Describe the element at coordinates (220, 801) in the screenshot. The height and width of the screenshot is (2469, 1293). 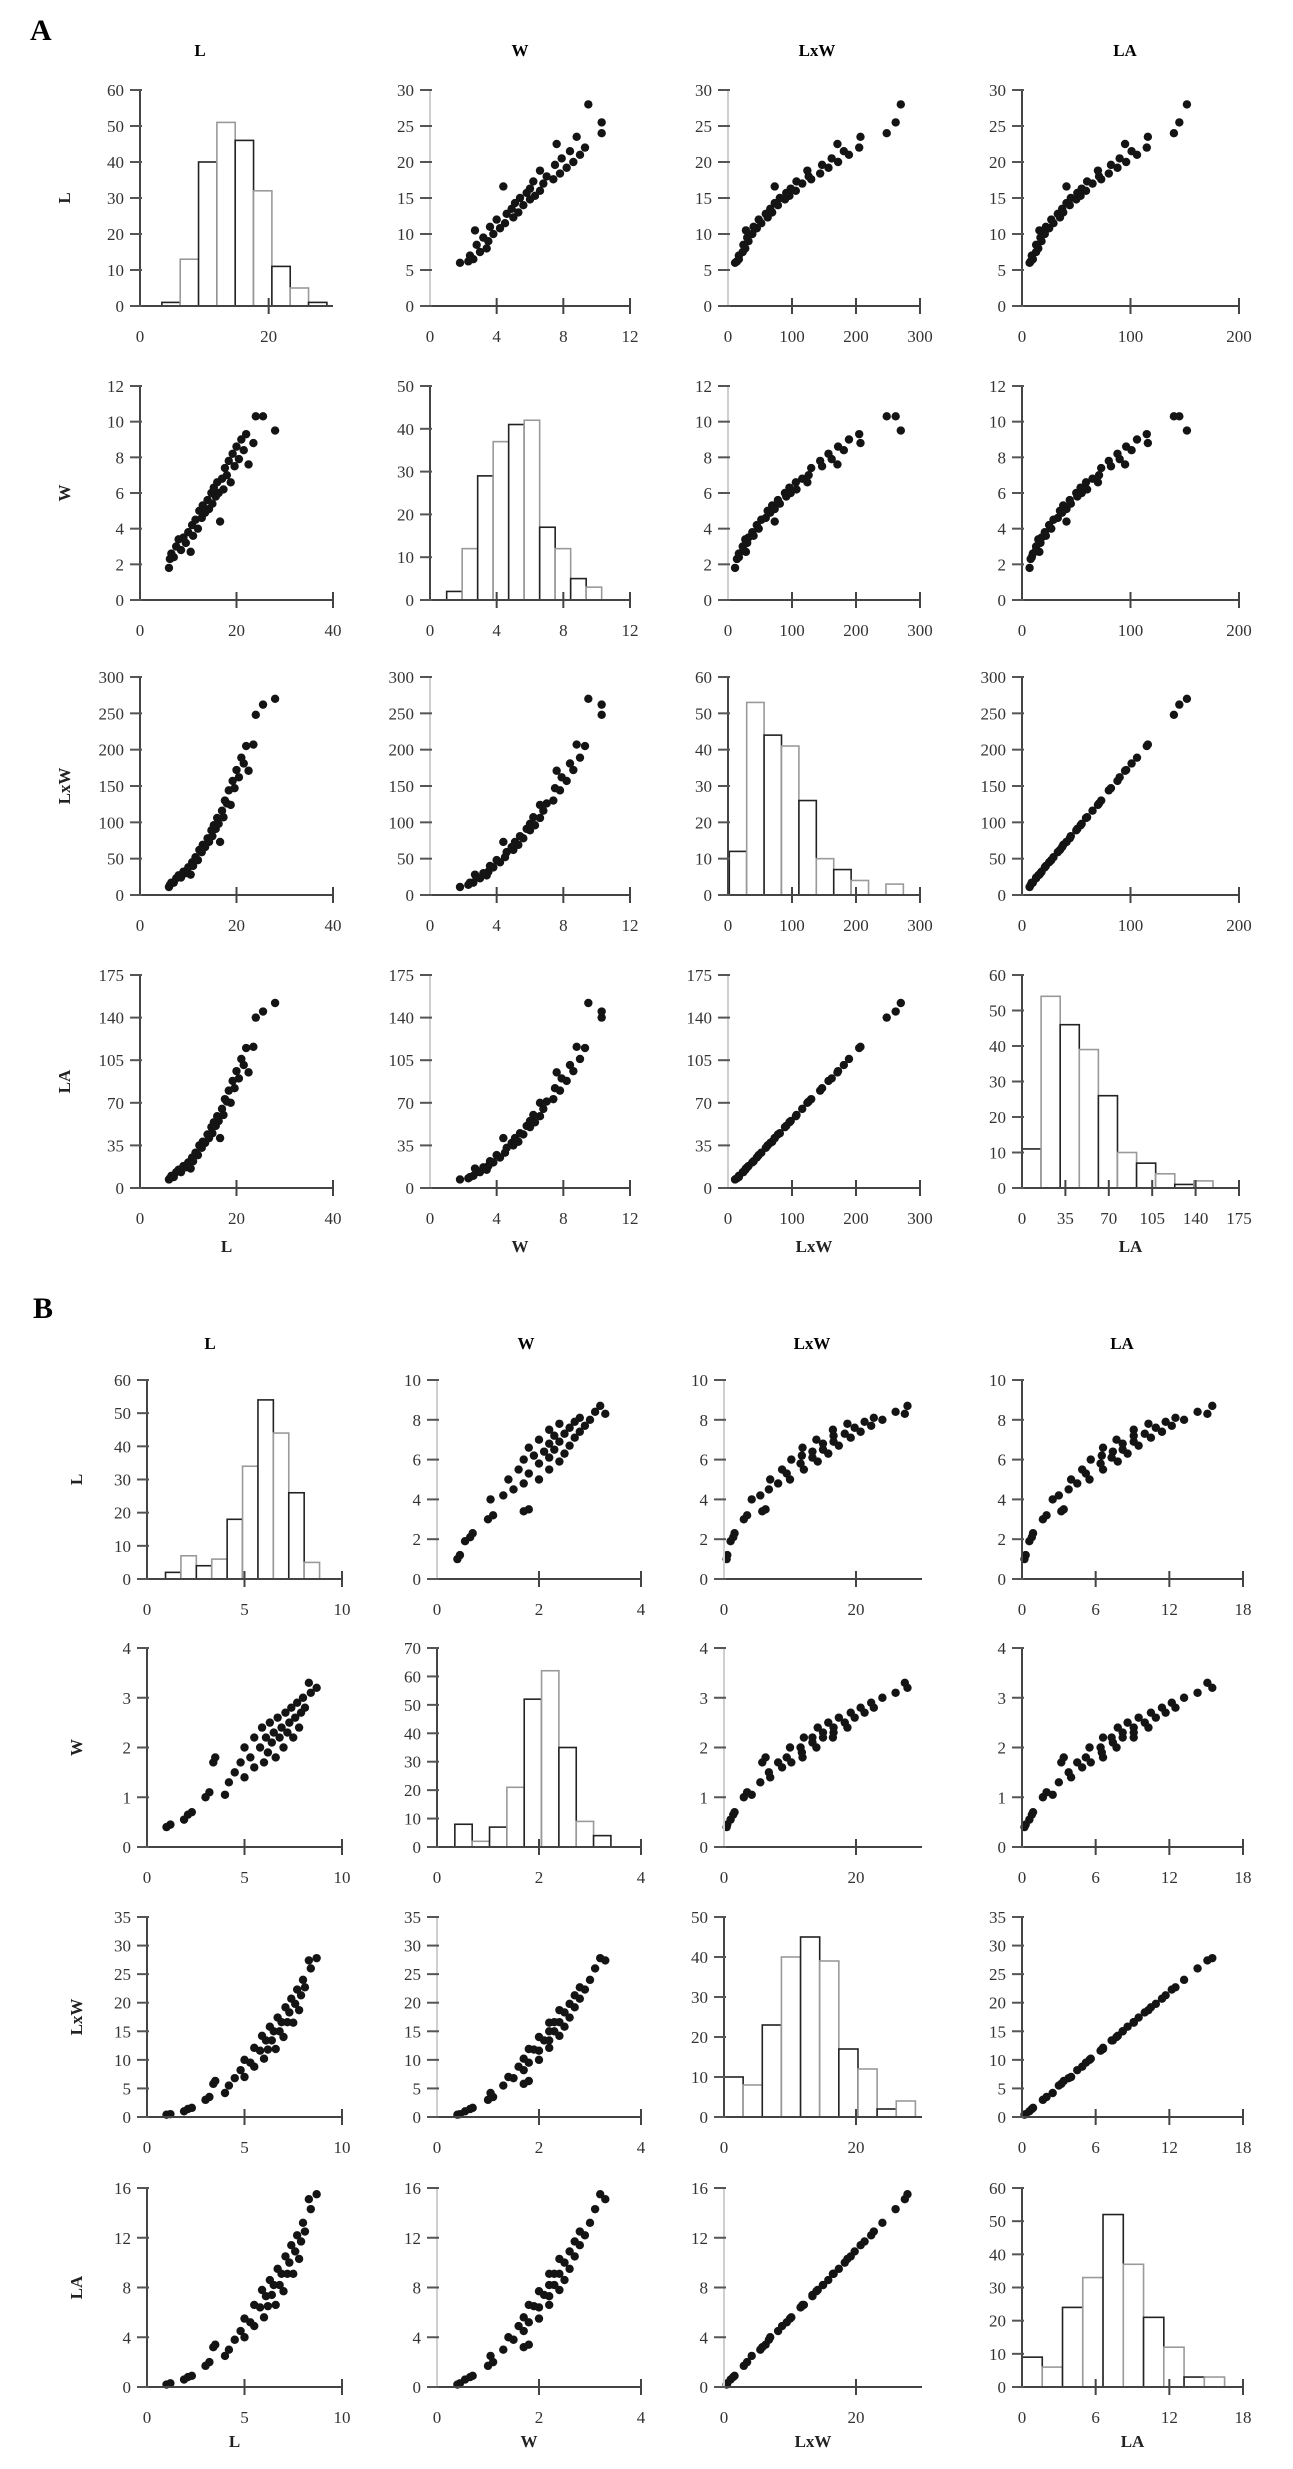
I see `matrix-cell-lxw-vs-l: 0 50 100 150 200 250 300 0 20 40` at that location.